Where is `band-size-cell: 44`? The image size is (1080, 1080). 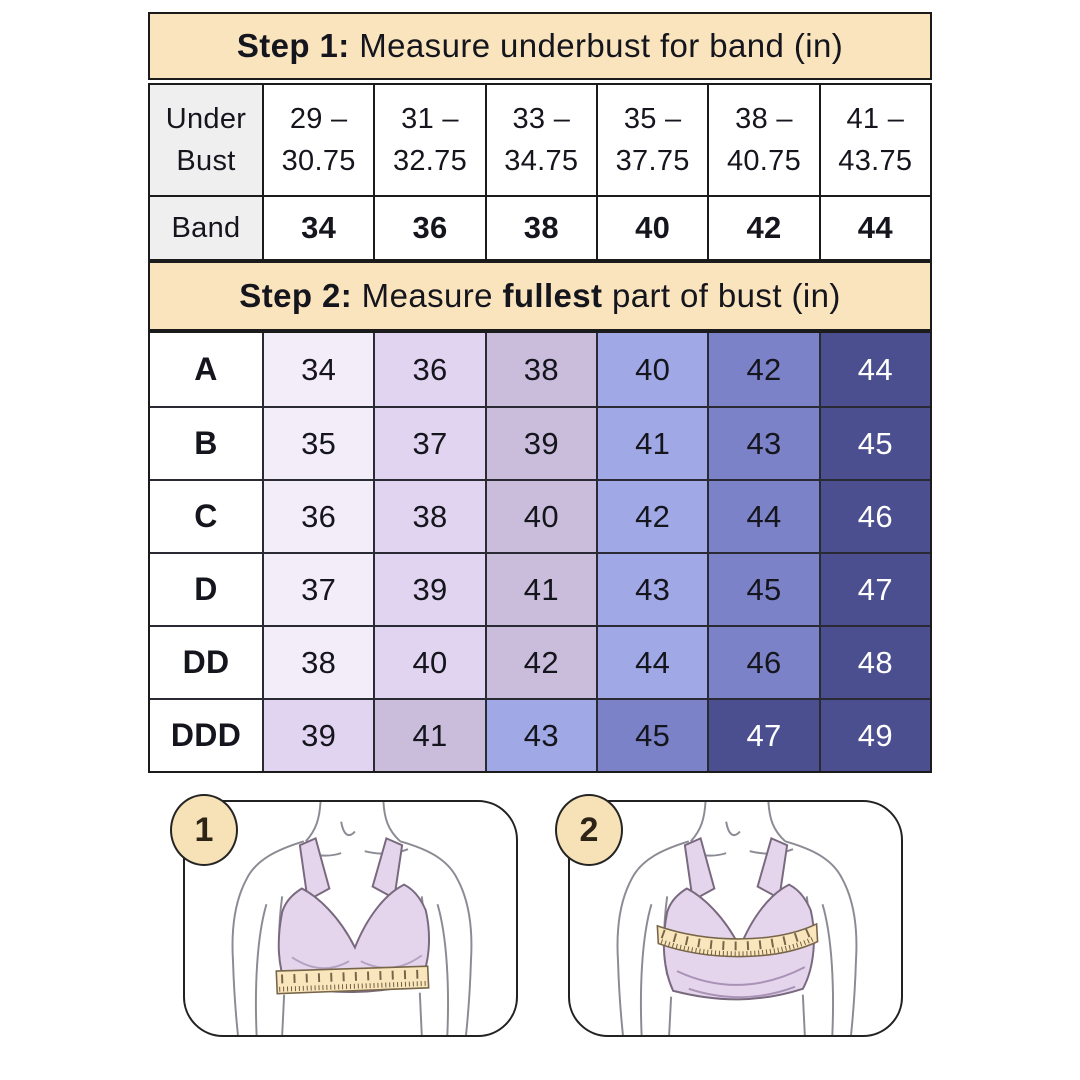
band-size-cell: 44 is located at coordinates (874, 227).